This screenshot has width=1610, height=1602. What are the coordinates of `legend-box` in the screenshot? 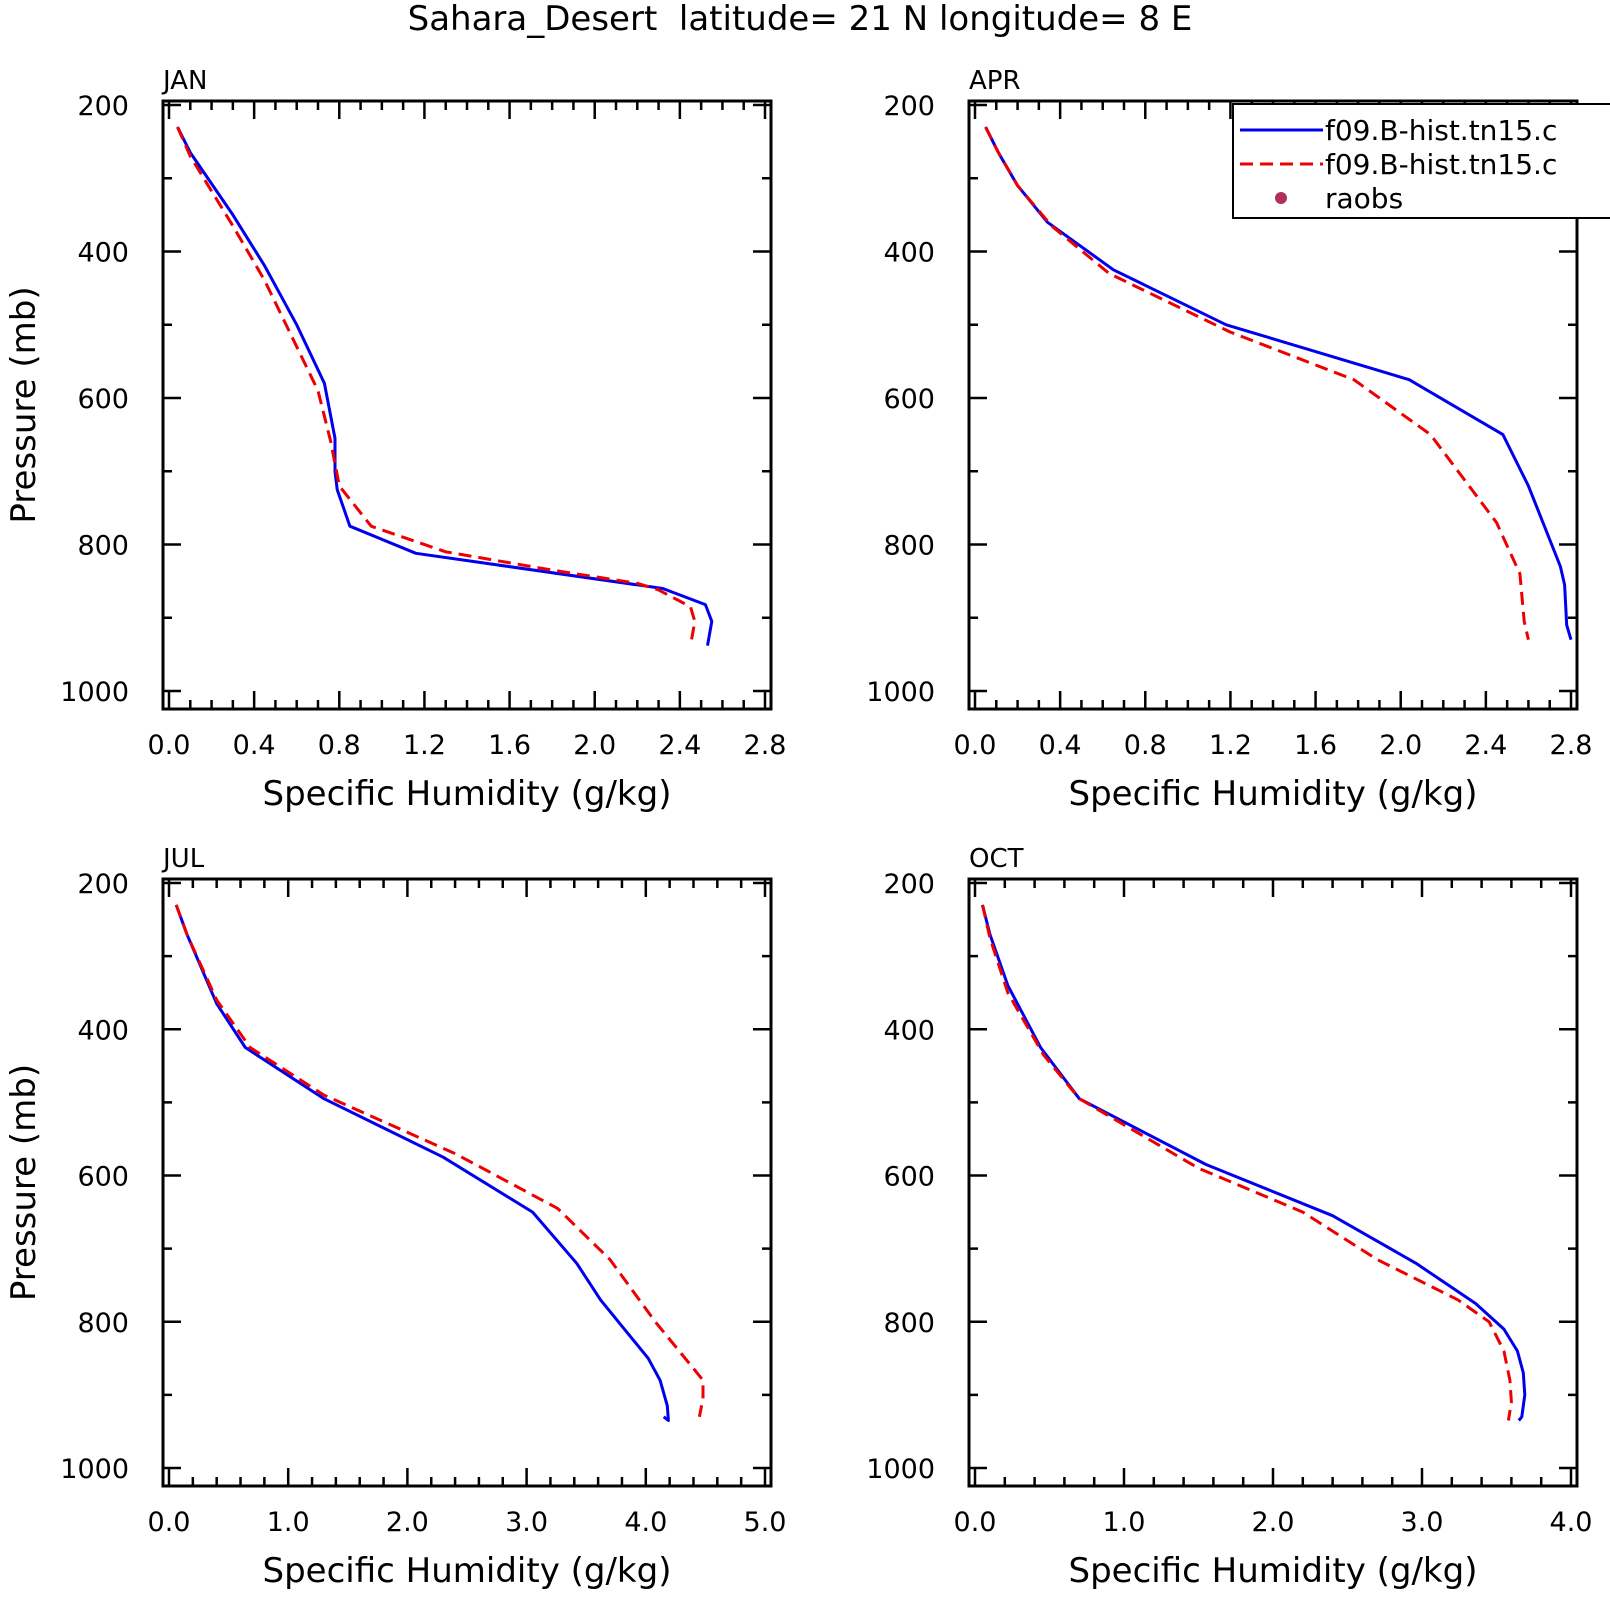 It's located at (1421, 161).